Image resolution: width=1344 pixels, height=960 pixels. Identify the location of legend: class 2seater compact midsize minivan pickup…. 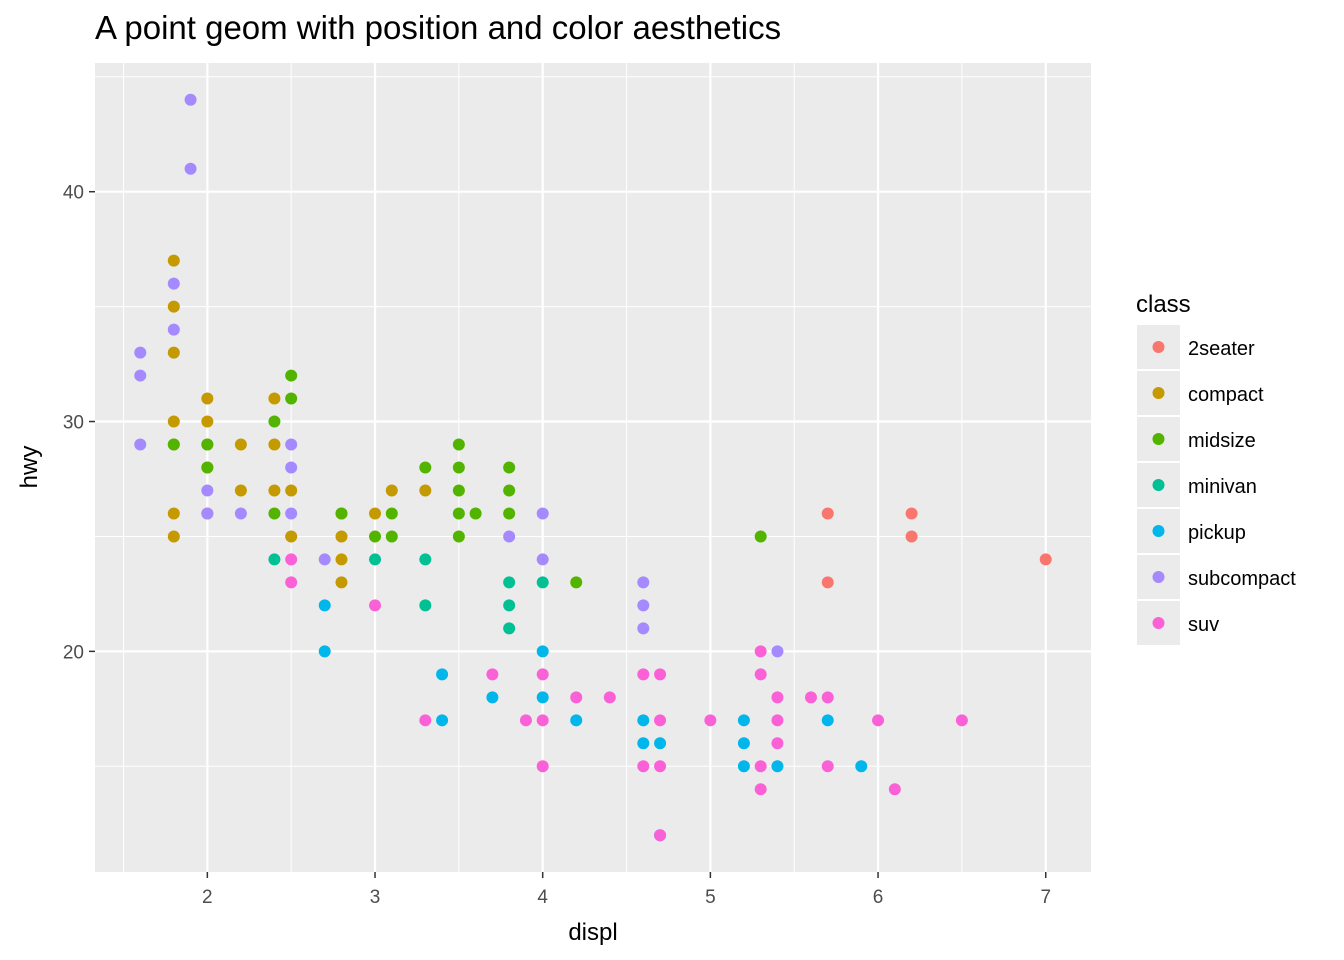
(1216, 468).